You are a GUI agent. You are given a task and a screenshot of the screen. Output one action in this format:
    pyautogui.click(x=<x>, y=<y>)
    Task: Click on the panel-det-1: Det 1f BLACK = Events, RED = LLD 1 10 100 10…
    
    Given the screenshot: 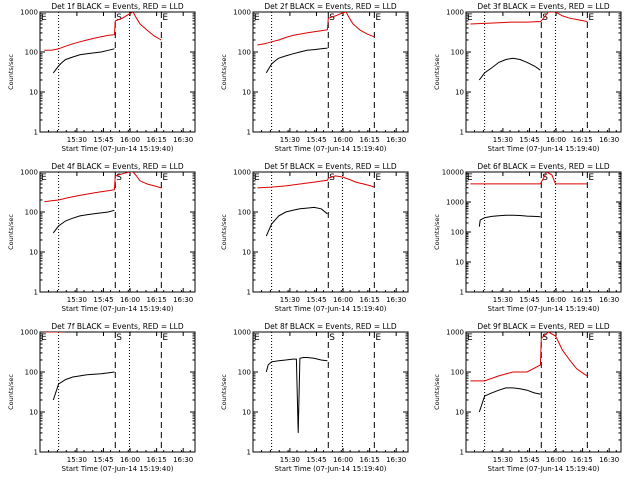 What is the action you would take?
    pyautogui.click(x=101, y=77)
    